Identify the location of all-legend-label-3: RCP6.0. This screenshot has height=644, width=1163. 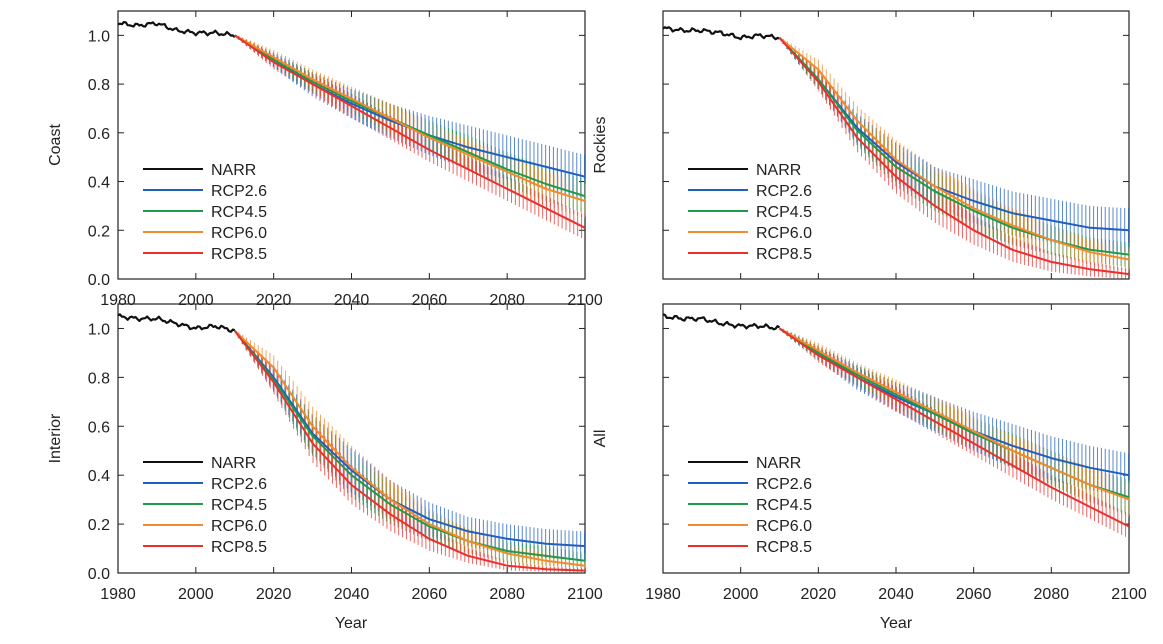
(784, 526).